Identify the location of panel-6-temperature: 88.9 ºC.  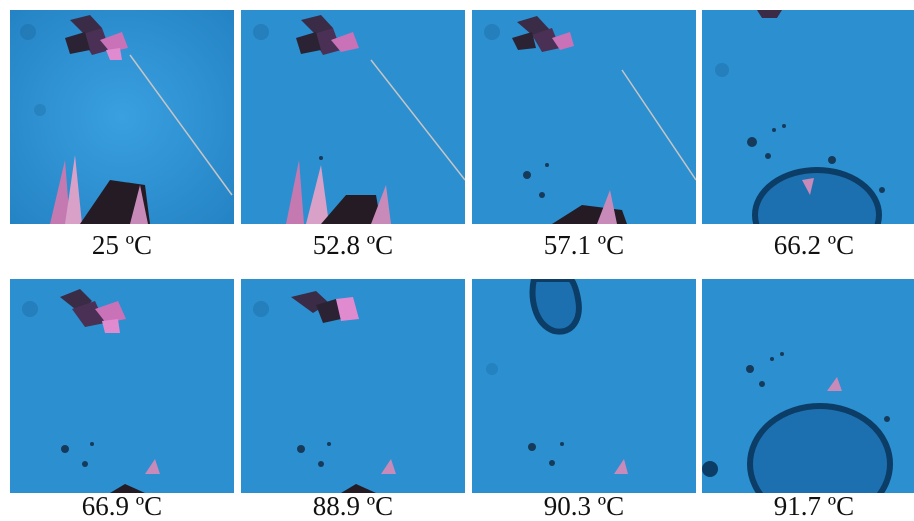
(353, 506).